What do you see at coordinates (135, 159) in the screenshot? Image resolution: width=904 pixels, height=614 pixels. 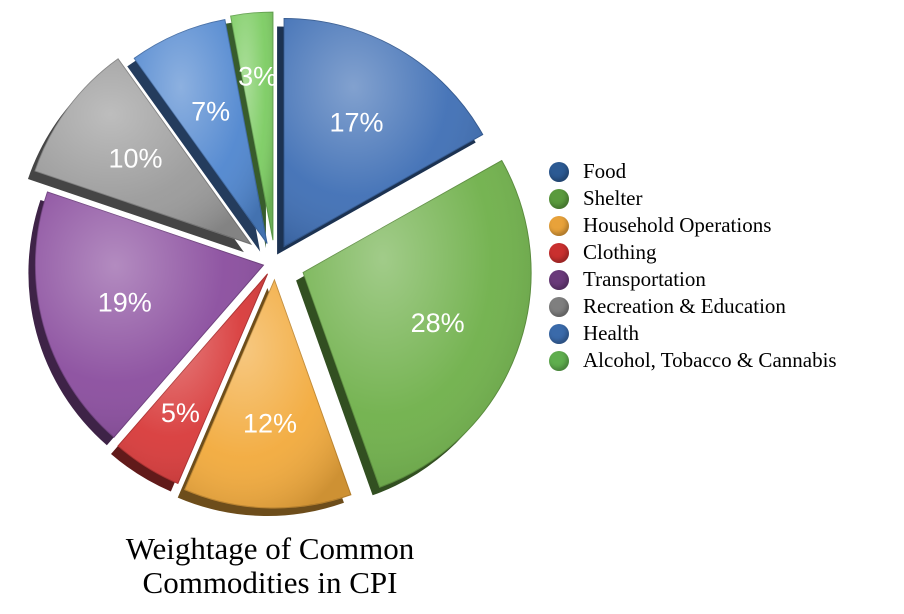 I see `slice-label-recreation-and-education: 10%` at bounding box center [135, 159].